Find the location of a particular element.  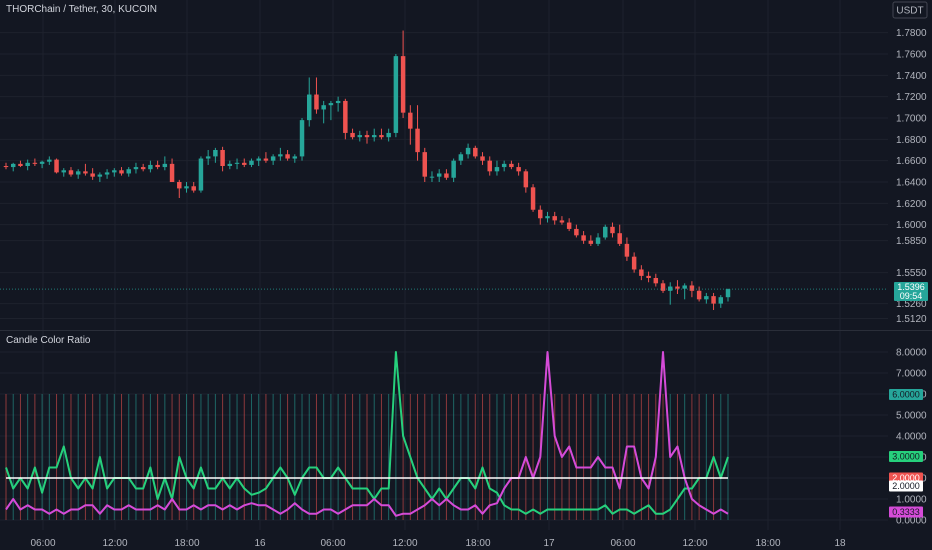

last-price-tag-bg is located at coordinates (911, 291).